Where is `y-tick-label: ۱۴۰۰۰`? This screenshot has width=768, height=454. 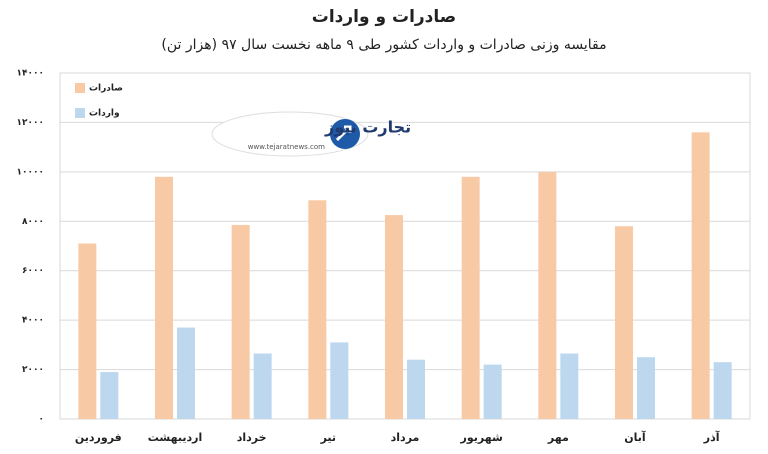
y-tick-label: ۱۴۰۰۰ is located at coordinates (30, 74).